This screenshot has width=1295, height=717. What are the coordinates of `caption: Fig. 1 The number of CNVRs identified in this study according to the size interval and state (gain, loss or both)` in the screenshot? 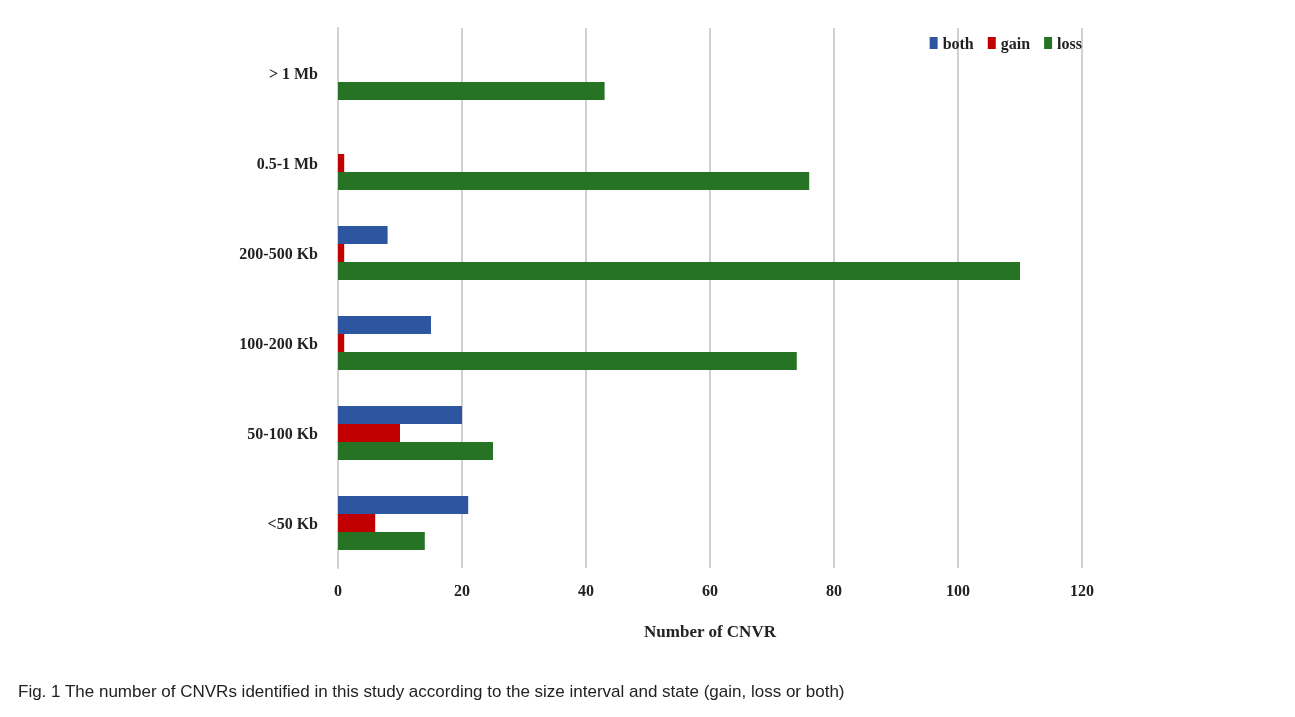 It's located at (431, 691).